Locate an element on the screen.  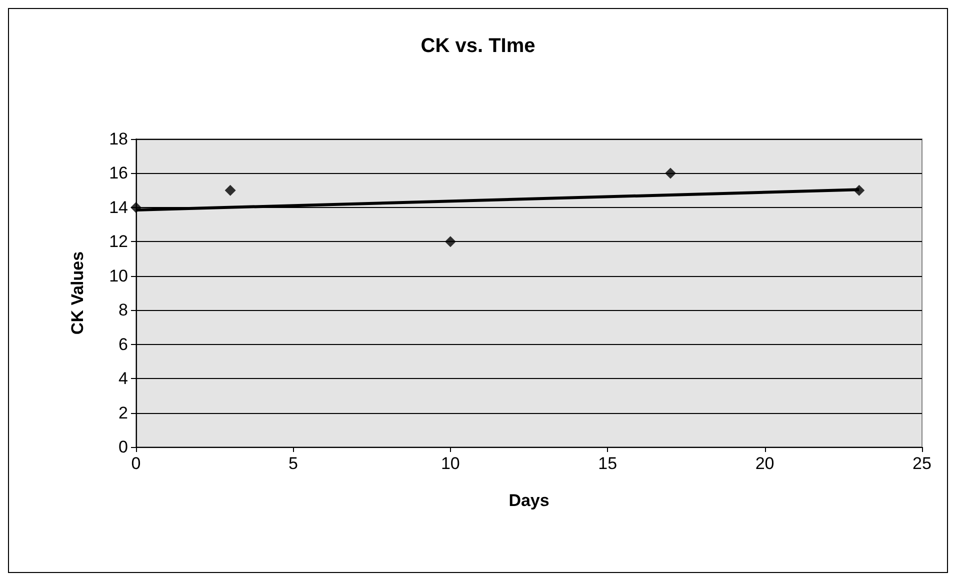
y-tick-label: 14 is located at coordinates (118, 207).